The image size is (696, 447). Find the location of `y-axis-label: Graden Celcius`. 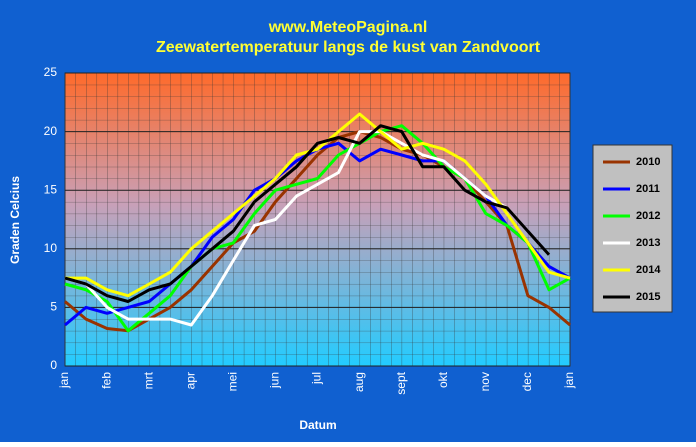

y-axis-label: Graden Celcius is located at coordinates (15, 220).